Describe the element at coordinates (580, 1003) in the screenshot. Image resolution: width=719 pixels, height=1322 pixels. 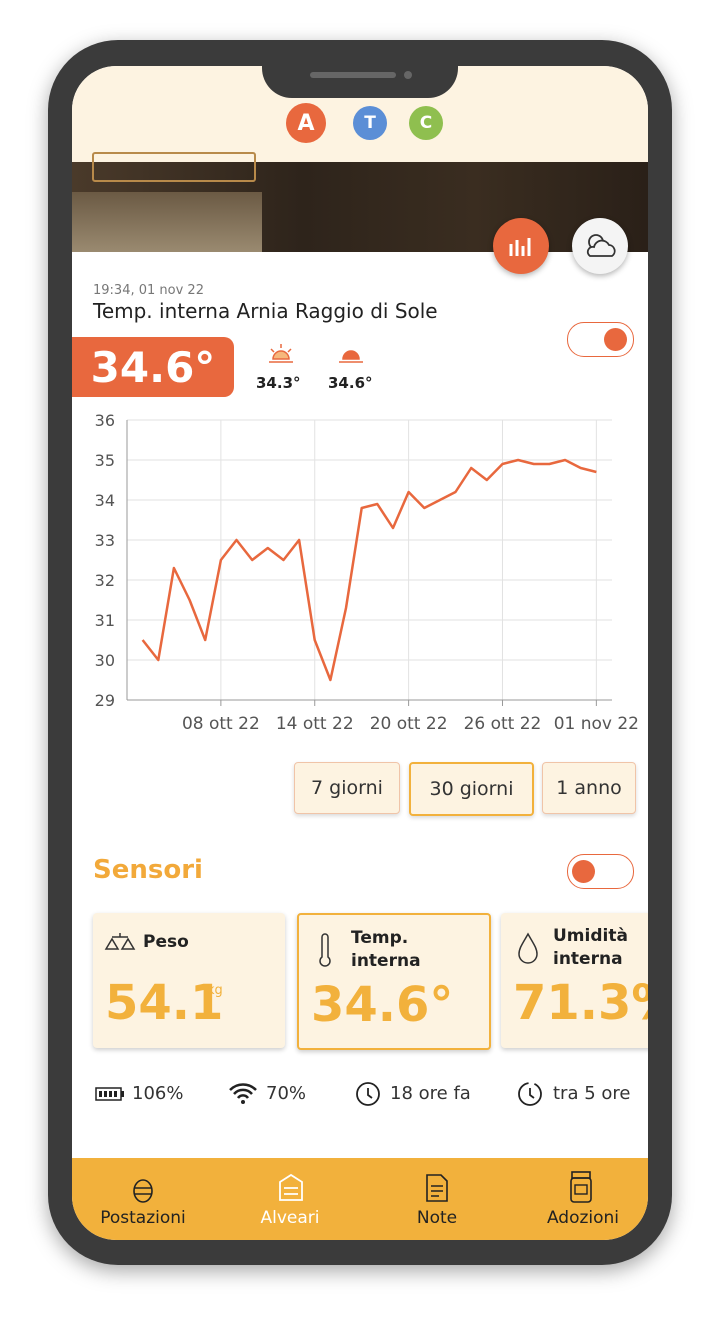
I see `card-value: 71.3%` at that location.